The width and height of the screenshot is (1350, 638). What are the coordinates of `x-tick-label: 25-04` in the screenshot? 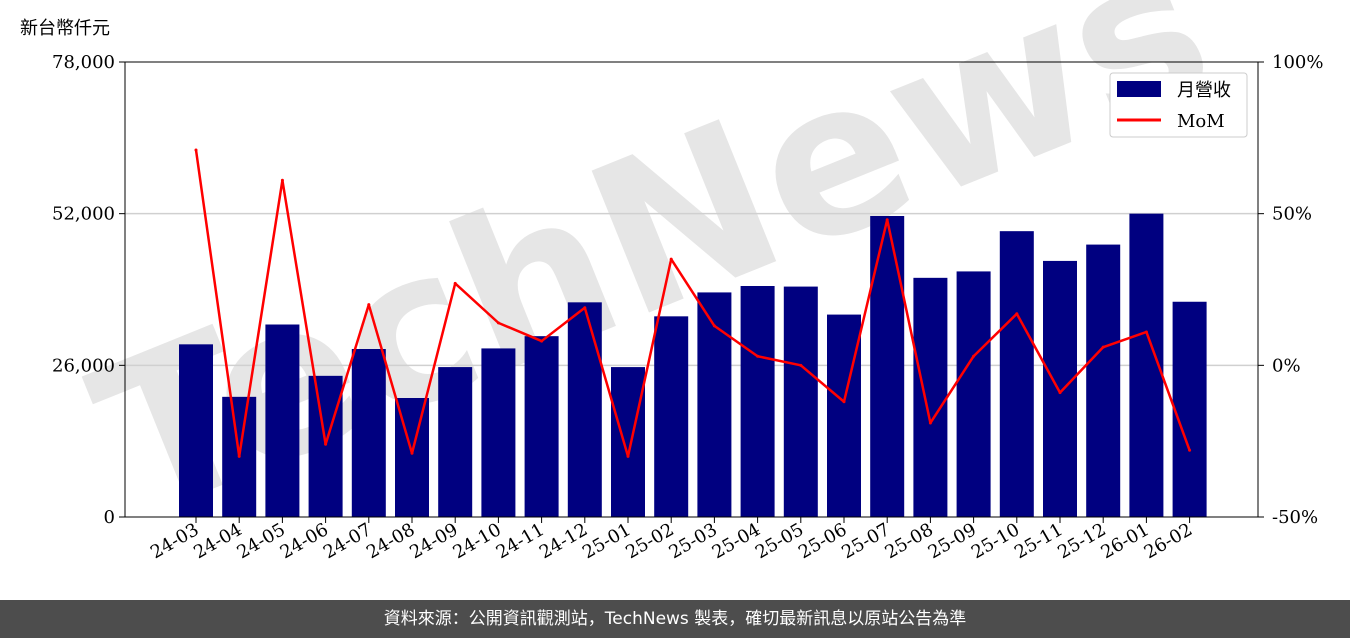 It's located at (736, 541).